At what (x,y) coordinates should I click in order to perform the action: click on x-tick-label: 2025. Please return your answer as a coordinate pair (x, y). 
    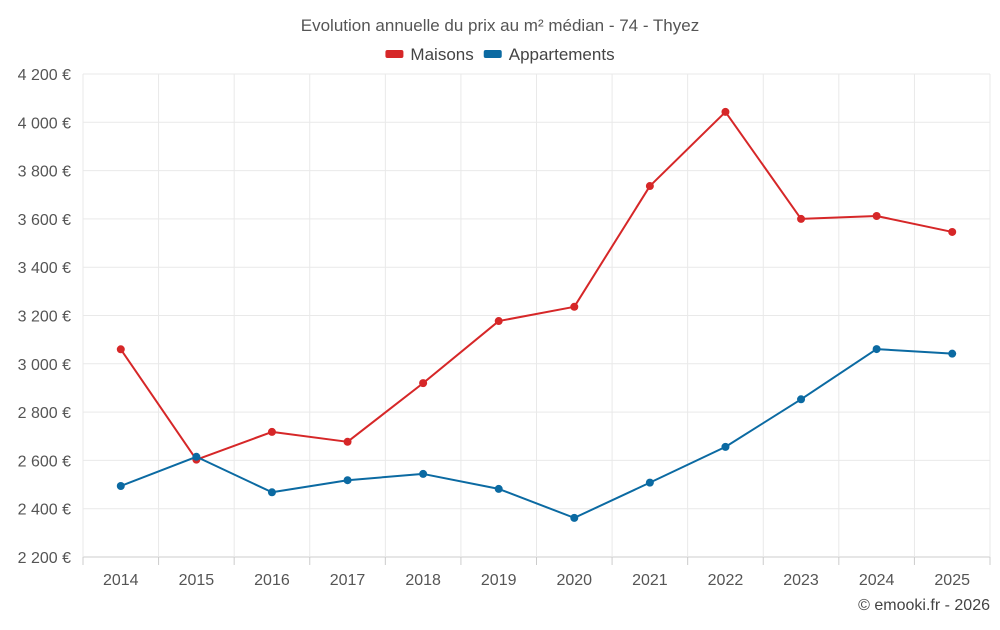
    Looking at the image, I should click on (952, 580).